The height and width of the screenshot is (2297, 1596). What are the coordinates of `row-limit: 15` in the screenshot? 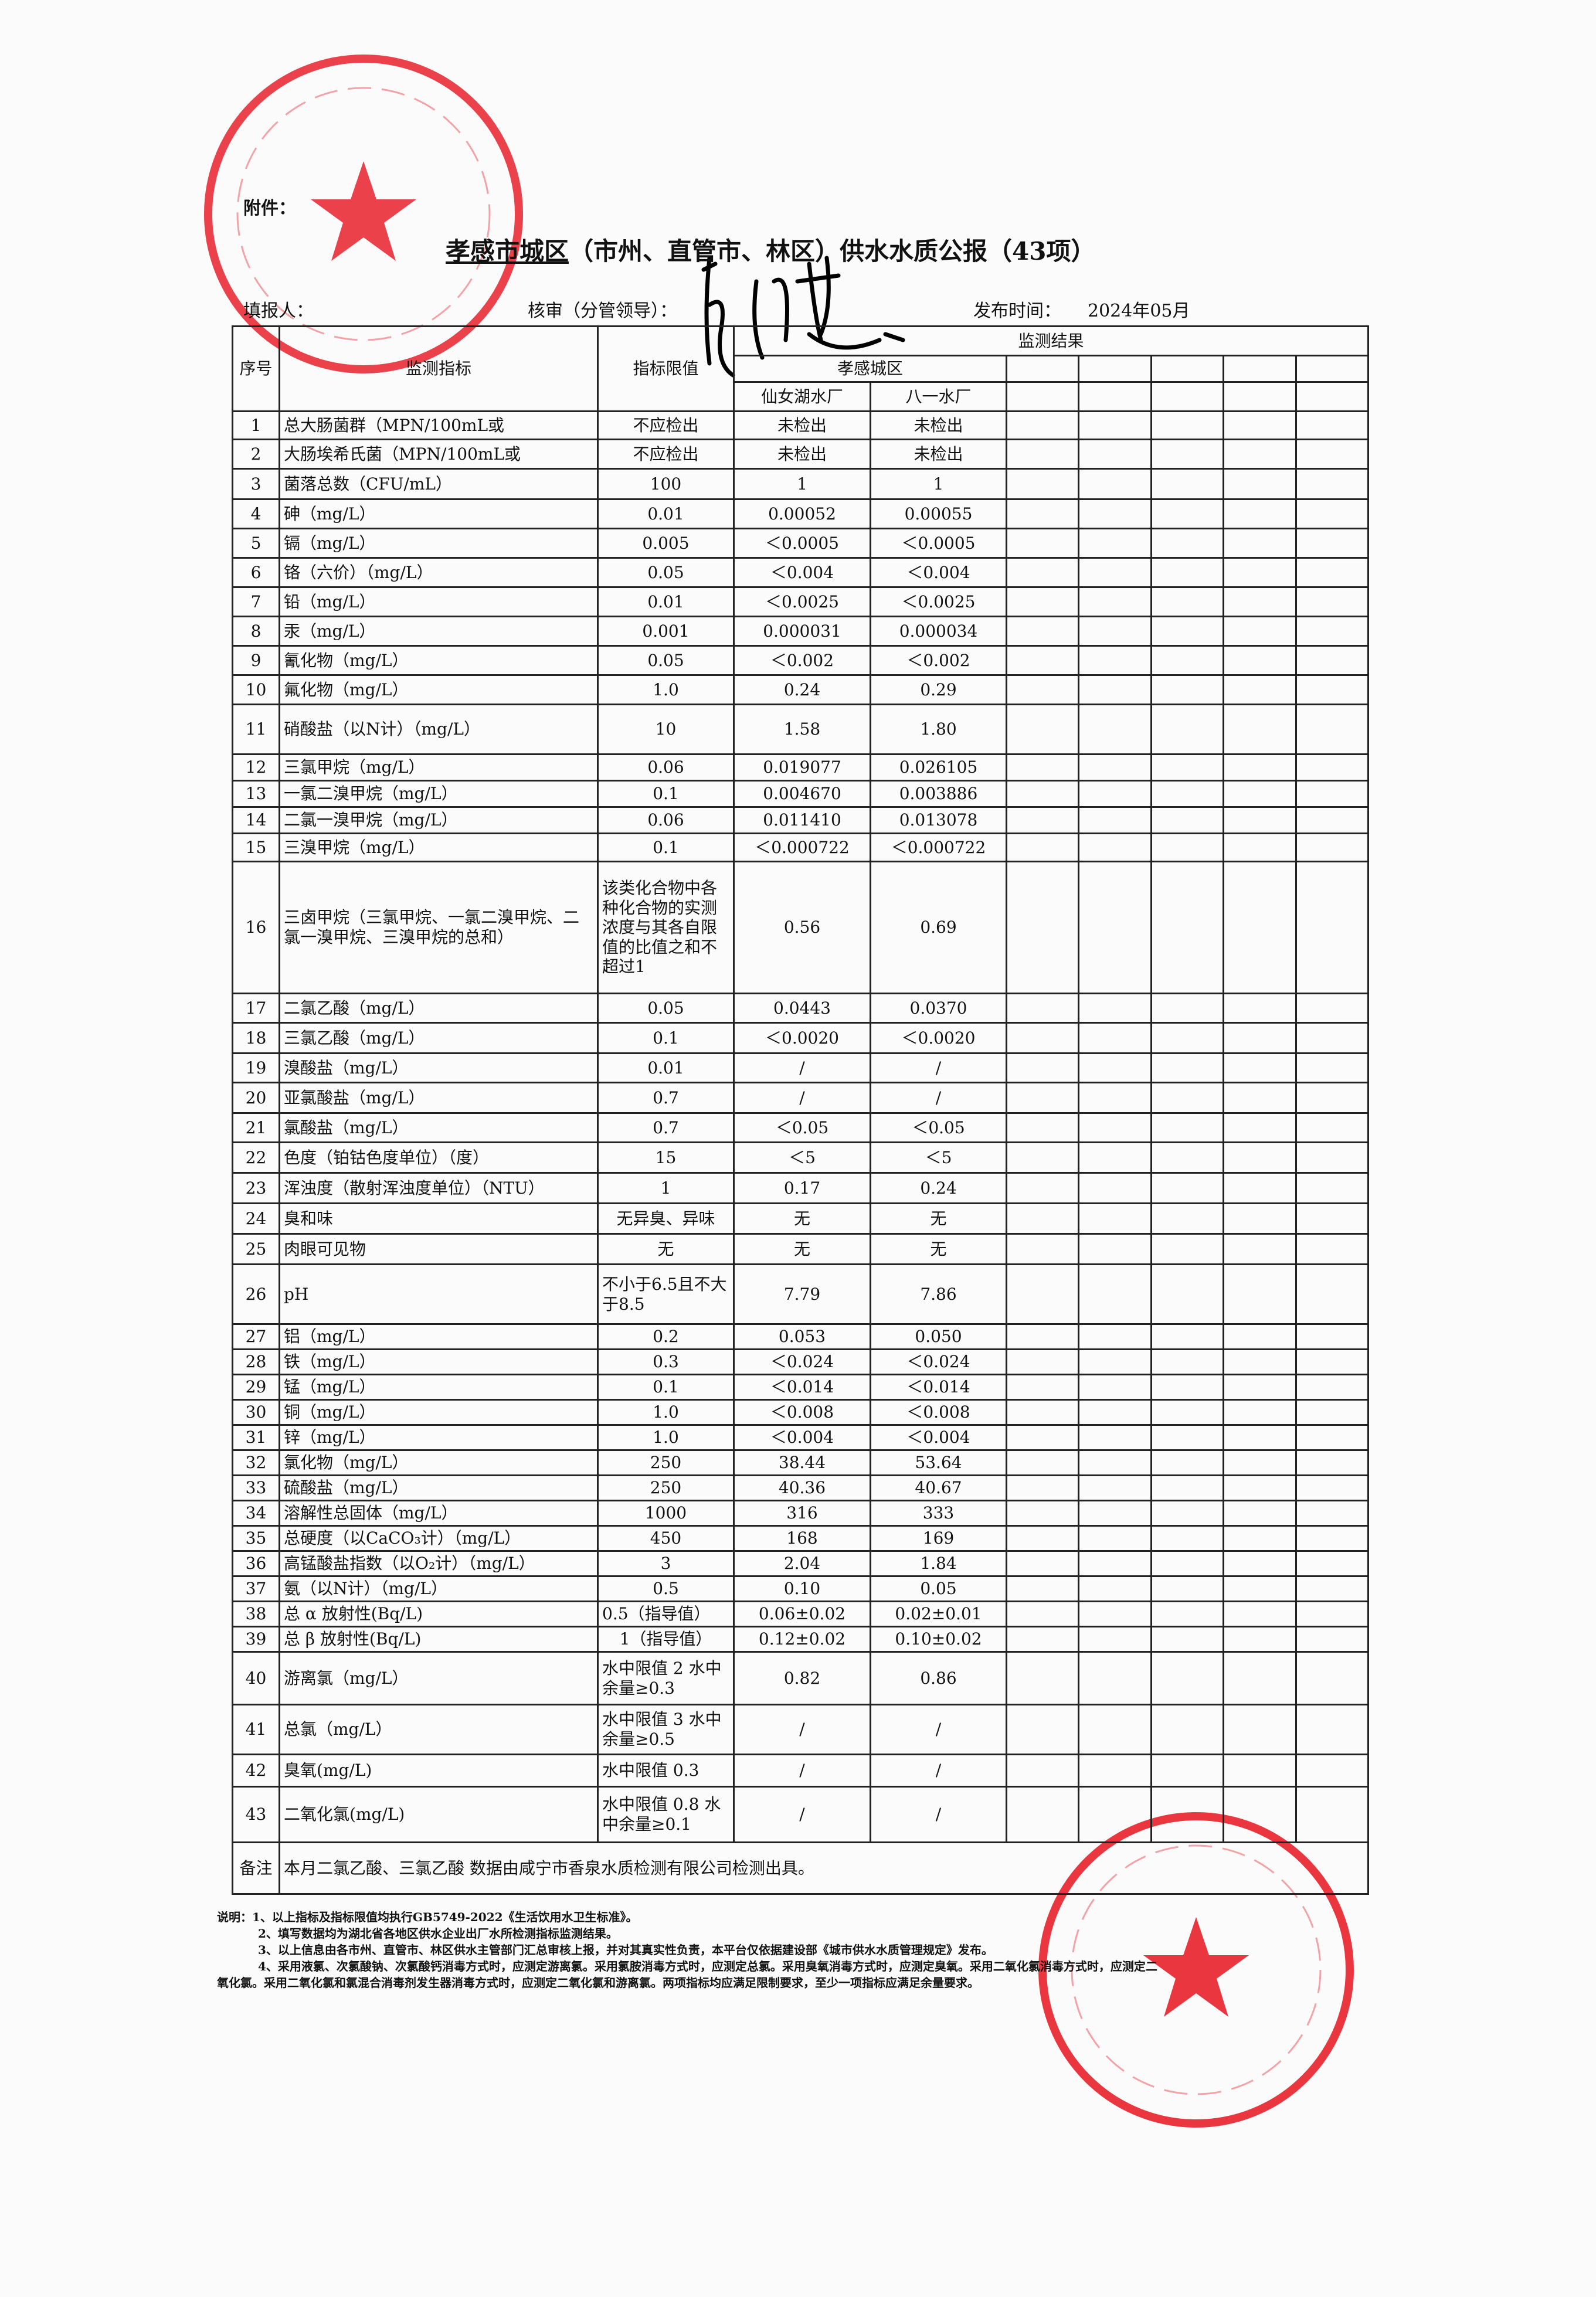 It's located at (666, 1157).